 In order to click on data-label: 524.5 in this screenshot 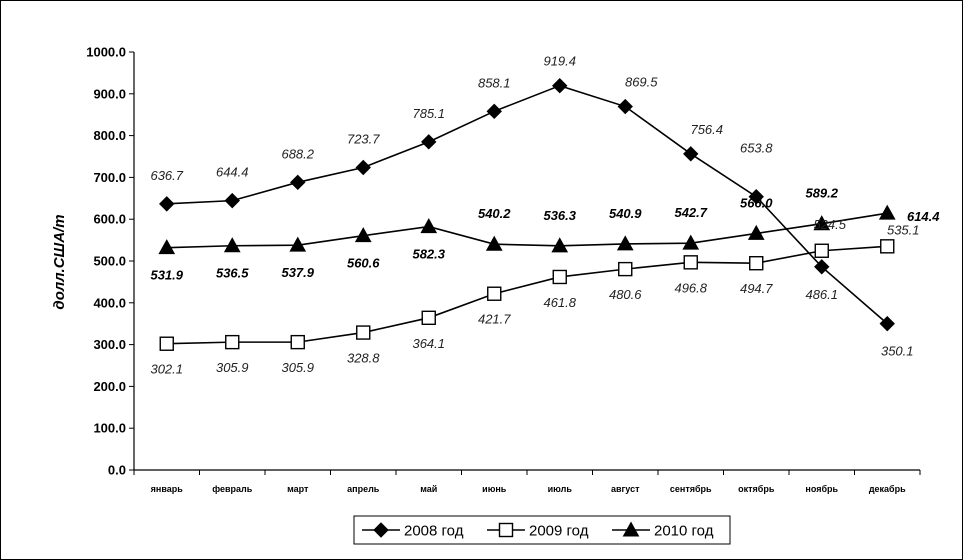, I will do `click(829, 224)`.